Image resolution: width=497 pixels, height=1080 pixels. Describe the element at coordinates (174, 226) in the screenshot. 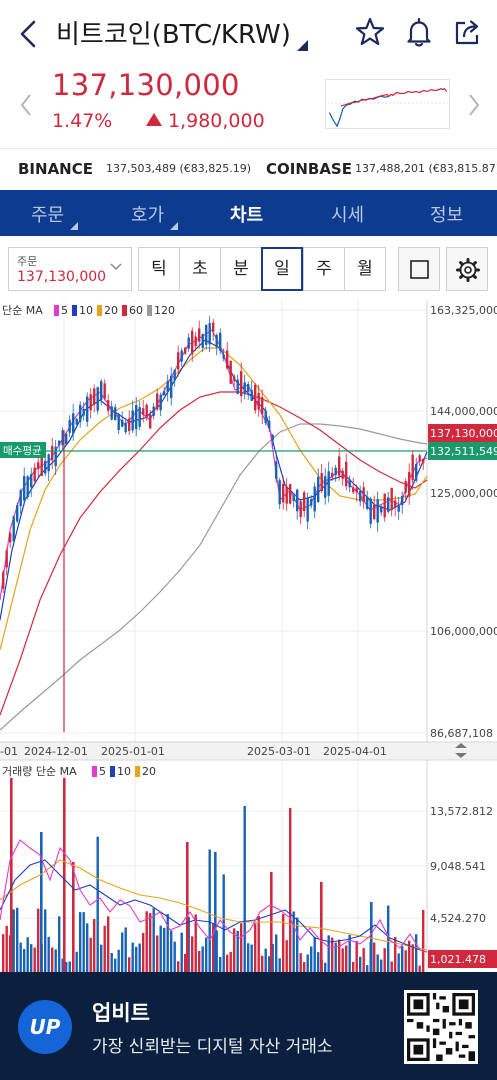

I see `tab-menu-icon` at that location.